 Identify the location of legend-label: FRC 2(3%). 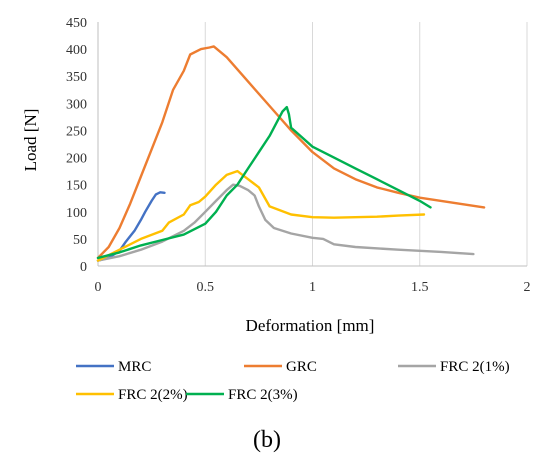
(263, 395).